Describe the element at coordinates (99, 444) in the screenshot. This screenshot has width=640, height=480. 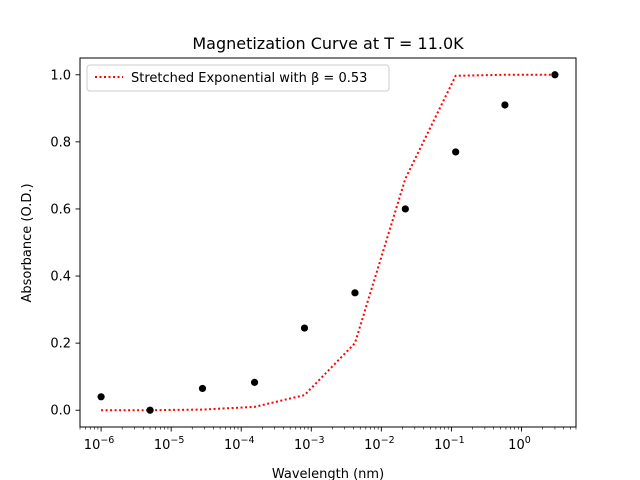
I see `x-tick-label-0: 10⁻⁶` at that location.